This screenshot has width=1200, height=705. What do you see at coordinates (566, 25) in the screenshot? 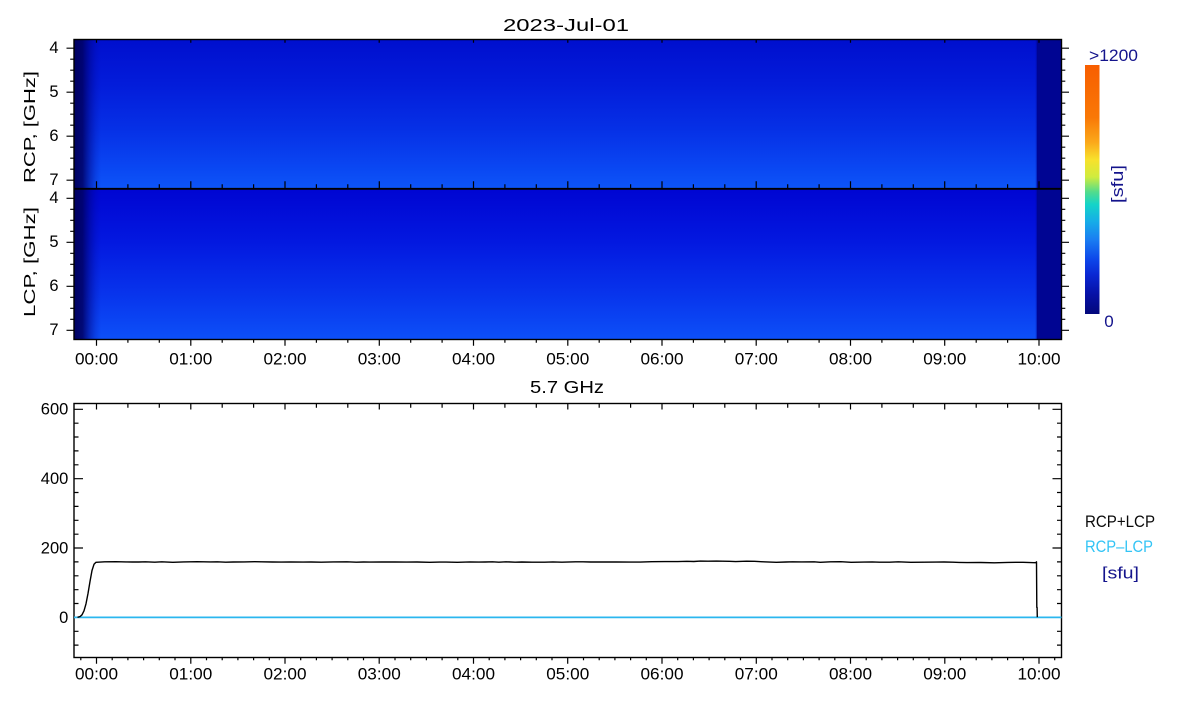
I see `svg-text: 2023-Jul-01` at bounding box center [566, 25].